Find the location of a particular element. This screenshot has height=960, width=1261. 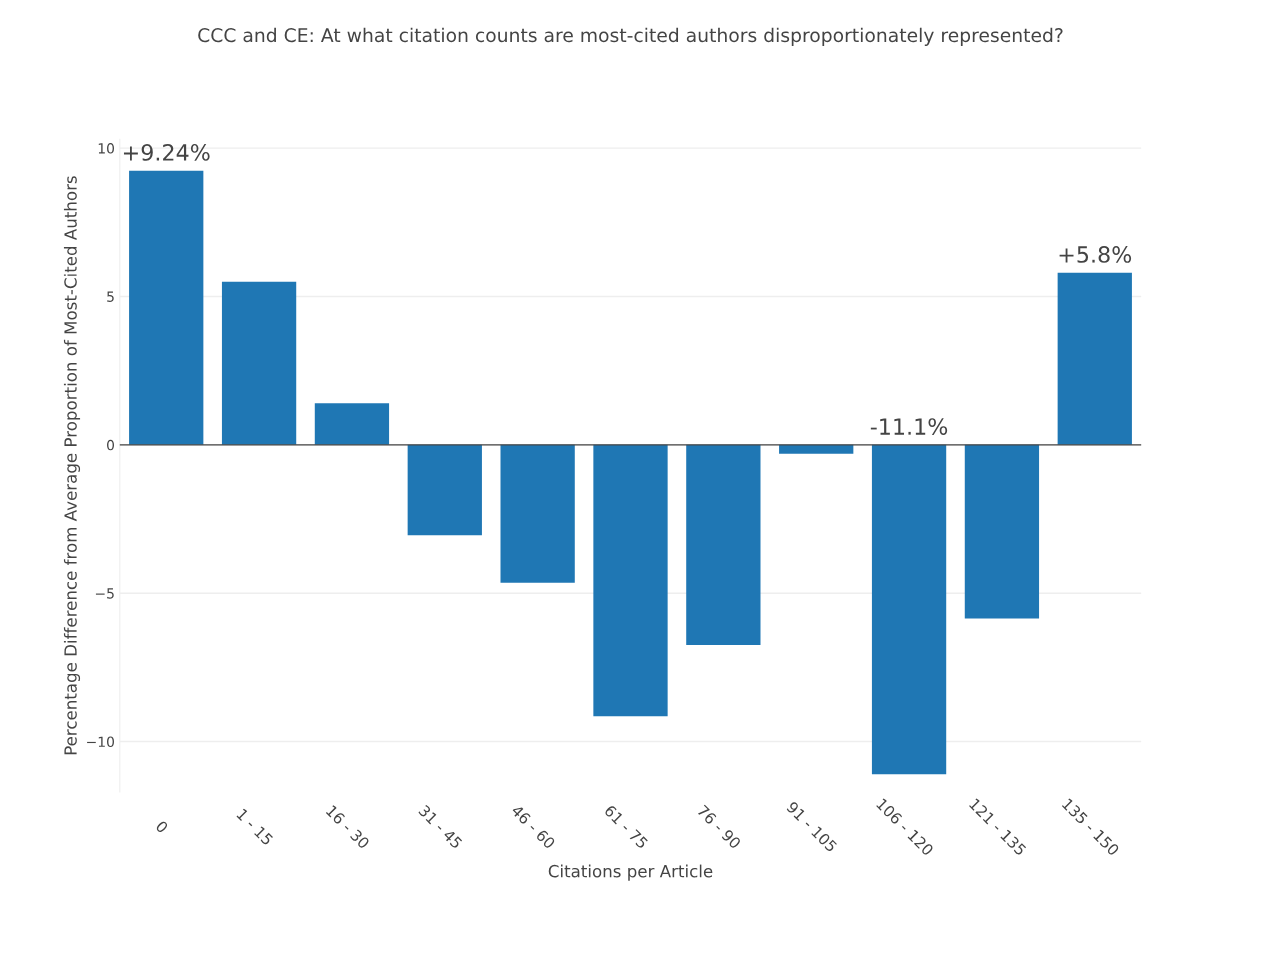

data-label: -11.1% is located at coordinates (909, 426).